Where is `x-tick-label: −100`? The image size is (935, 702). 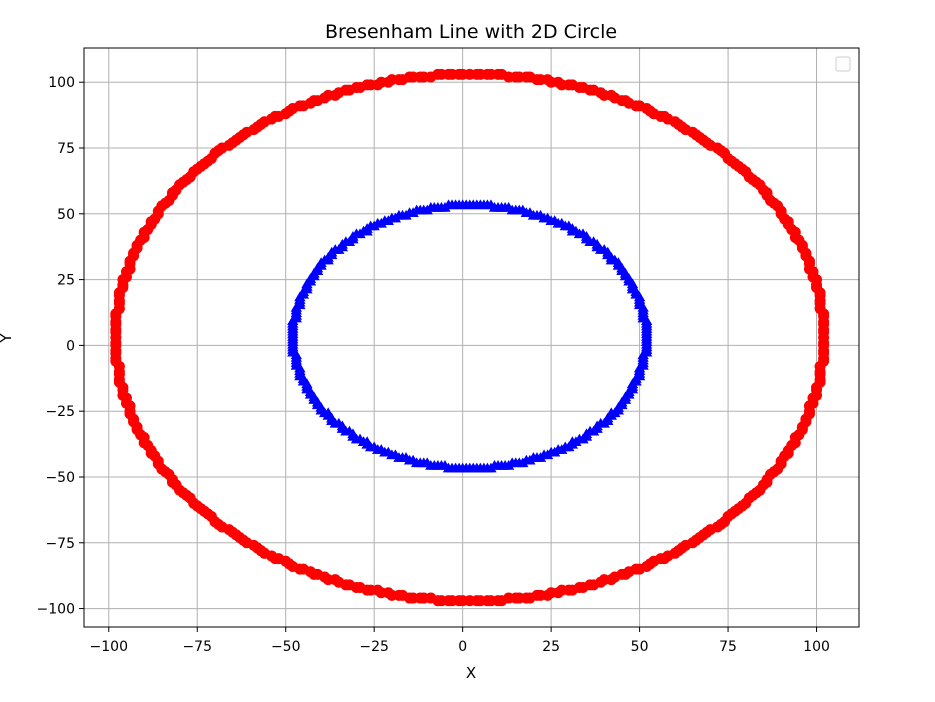
x-tick-label: −100 is located at coordinates (109, 647).